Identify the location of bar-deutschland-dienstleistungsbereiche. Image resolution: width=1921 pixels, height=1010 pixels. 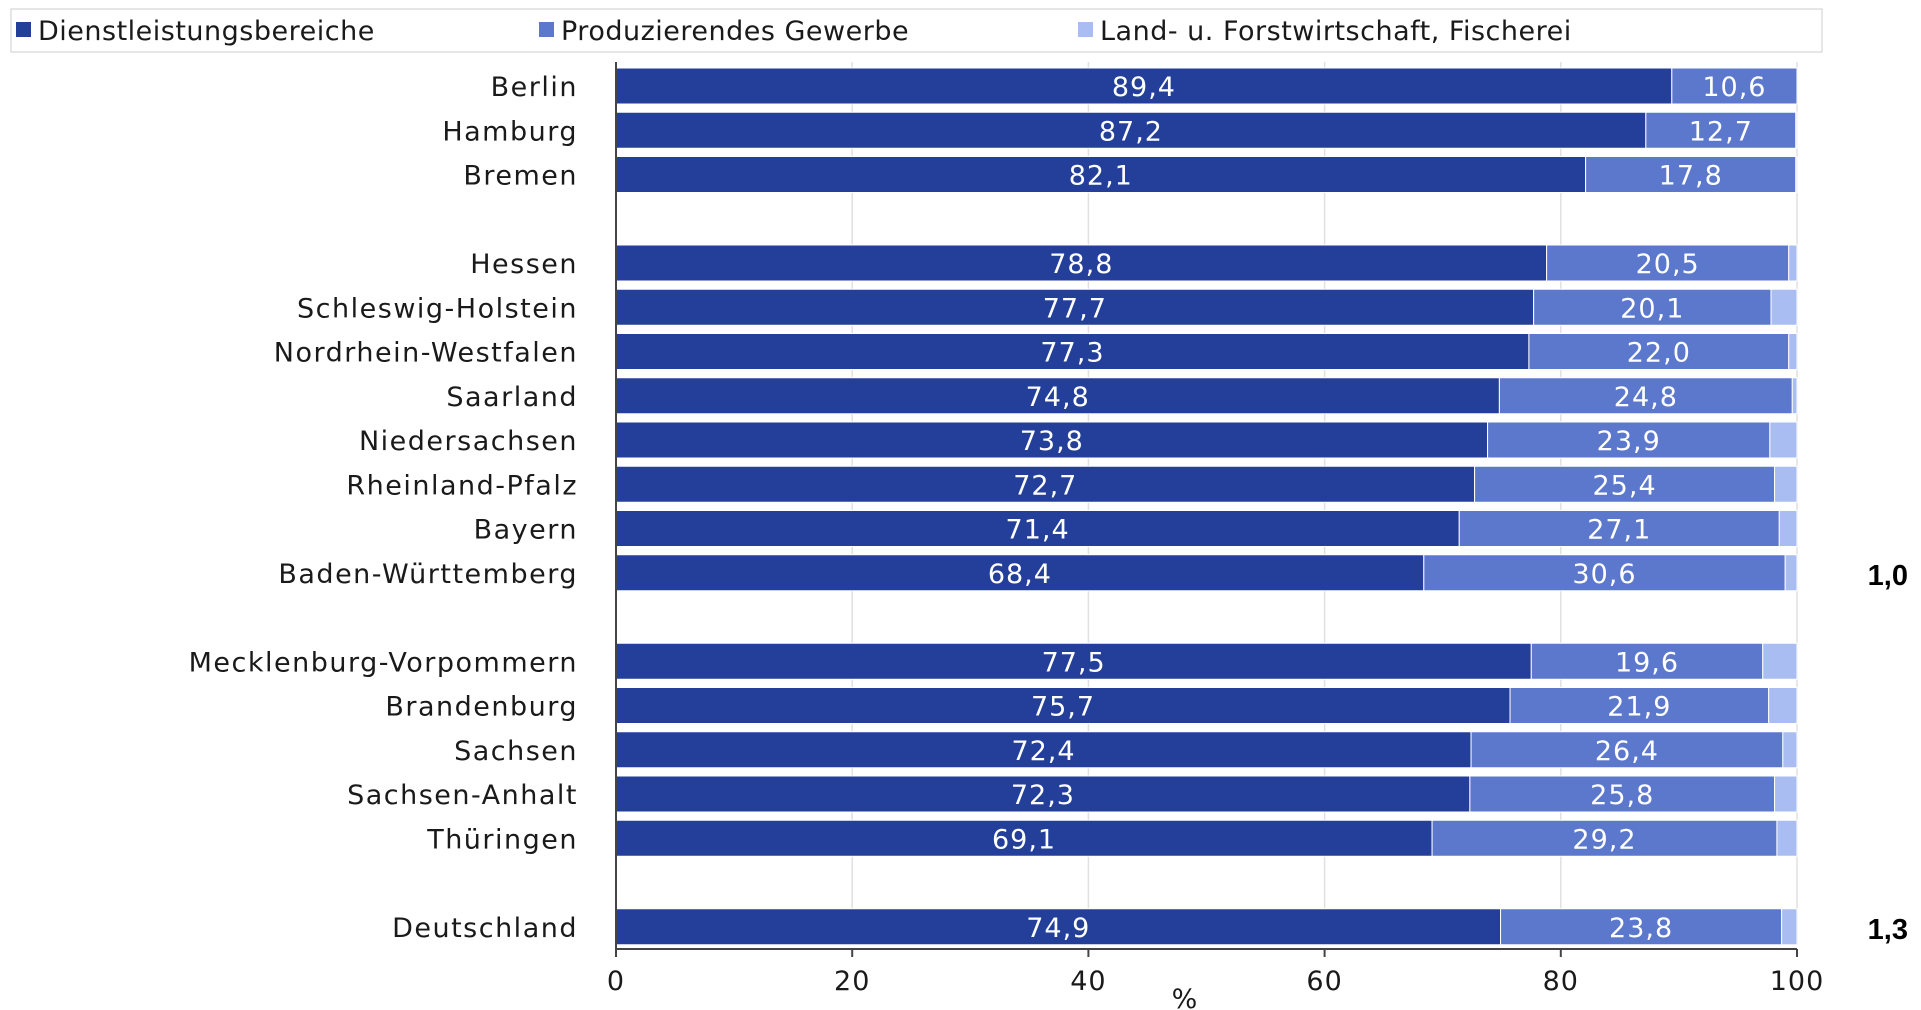
(1058, 927).